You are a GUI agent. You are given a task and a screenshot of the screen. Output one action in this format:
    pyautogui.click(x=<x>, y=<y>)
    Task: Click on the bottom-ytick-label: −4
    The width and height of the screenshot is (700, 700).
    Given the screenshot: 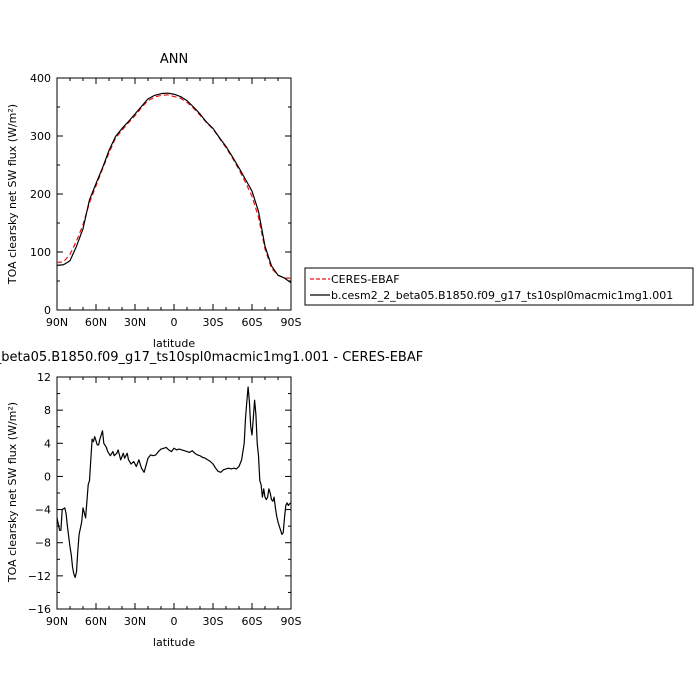 What is the action you would take?
    pyautogui.click(x=43, y=510)
    